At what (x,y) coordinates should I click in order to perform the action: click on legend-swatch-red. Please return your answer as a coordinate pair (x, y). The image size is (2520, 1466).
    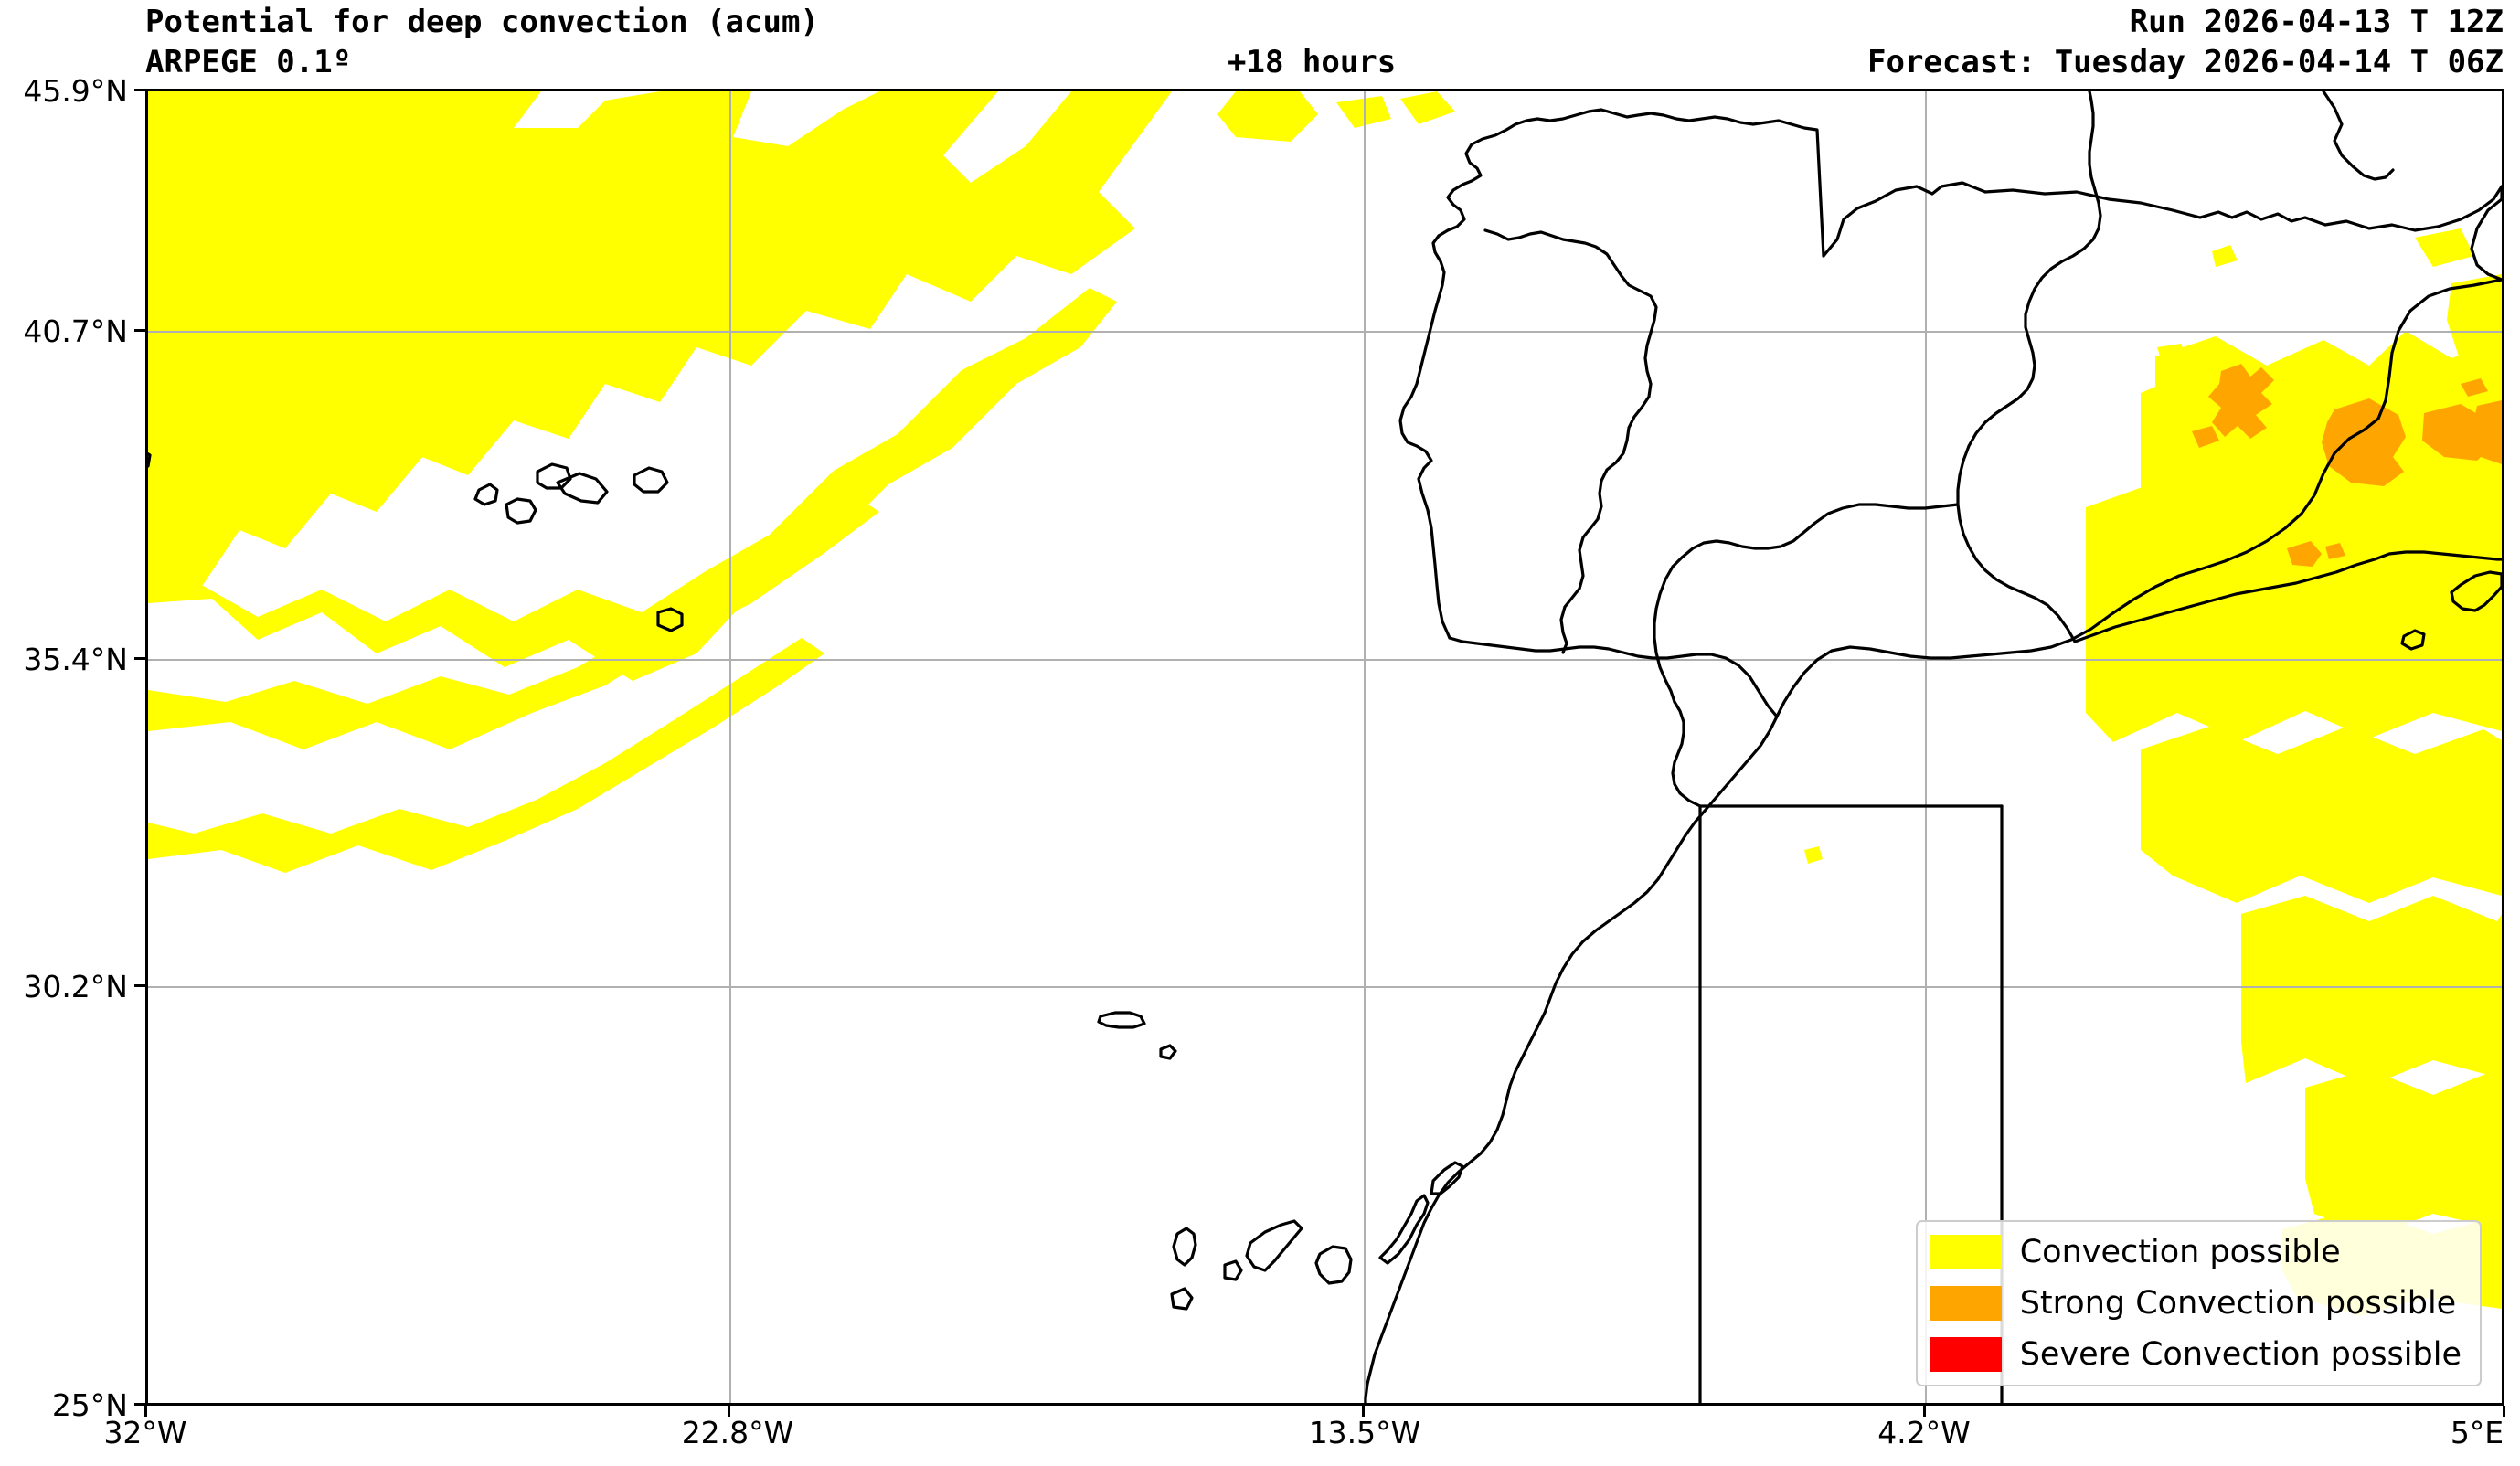
    Looking at the image, I should click on (1966, 1355).